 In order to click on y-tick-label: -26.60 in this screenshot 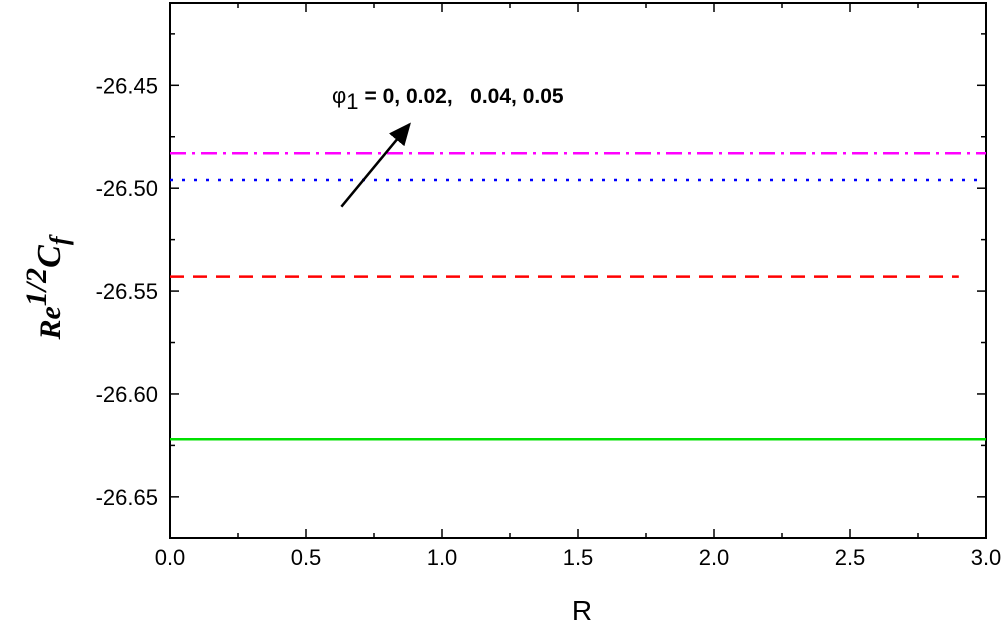, I will do `click(127, 394)`.